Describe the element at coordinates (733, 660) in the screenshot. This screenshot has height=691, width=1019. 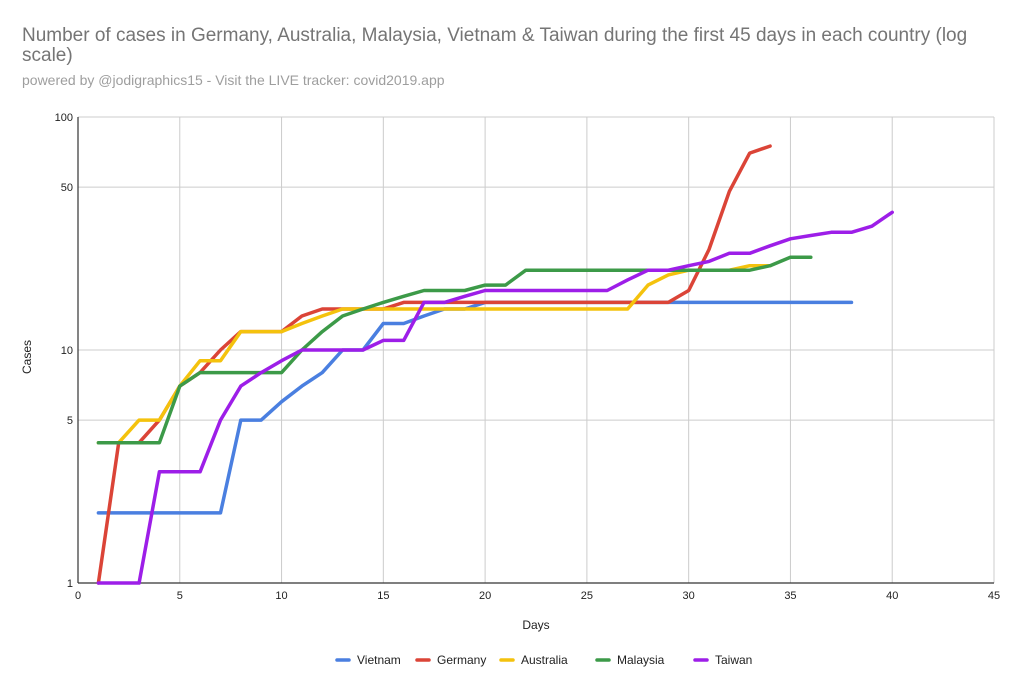
I see `legend-label: Taiwan` at that location.